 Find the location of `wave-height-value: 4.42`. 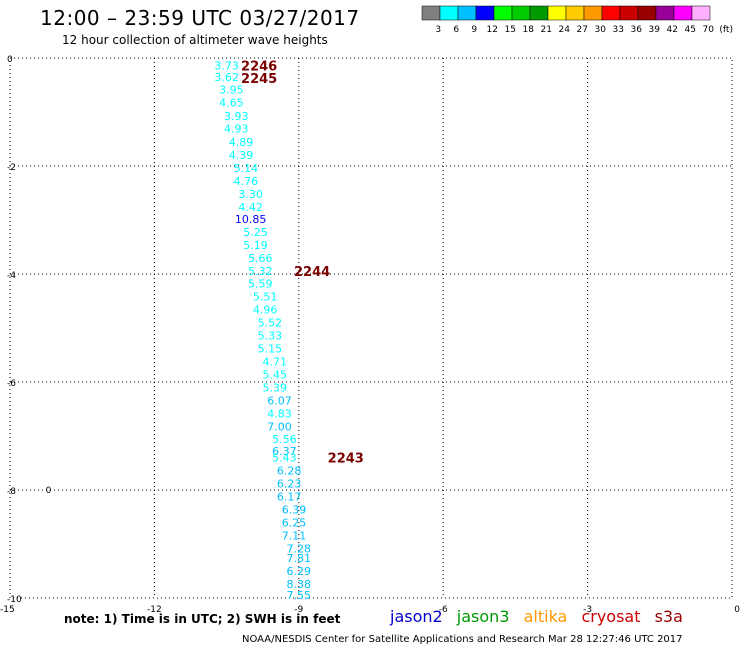

wave-height-value: 4.42 is located at coordinates (250, 207).